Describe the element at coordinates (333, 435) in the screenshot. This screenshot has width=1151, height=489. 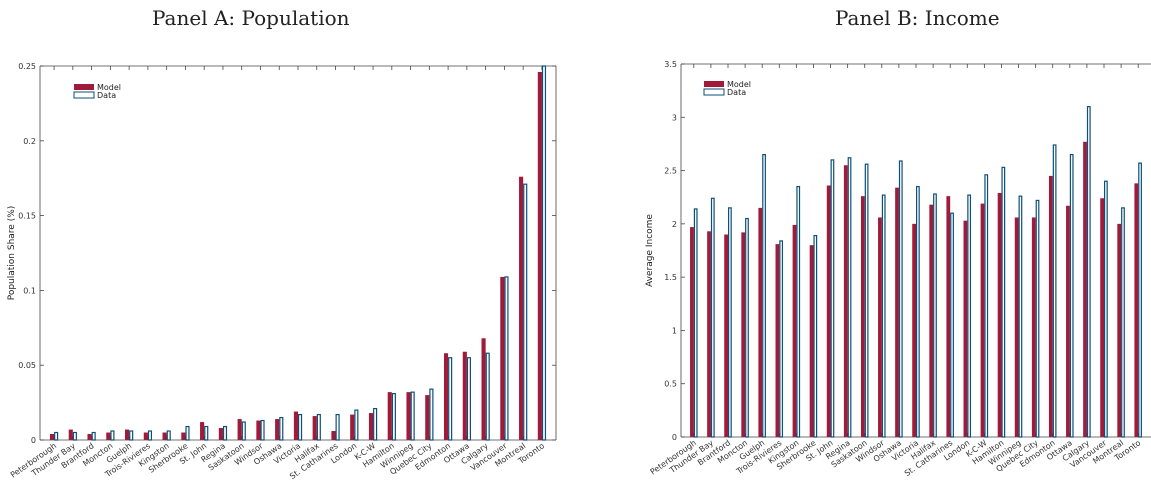
I see `bar-model-st-catharines` at that location.